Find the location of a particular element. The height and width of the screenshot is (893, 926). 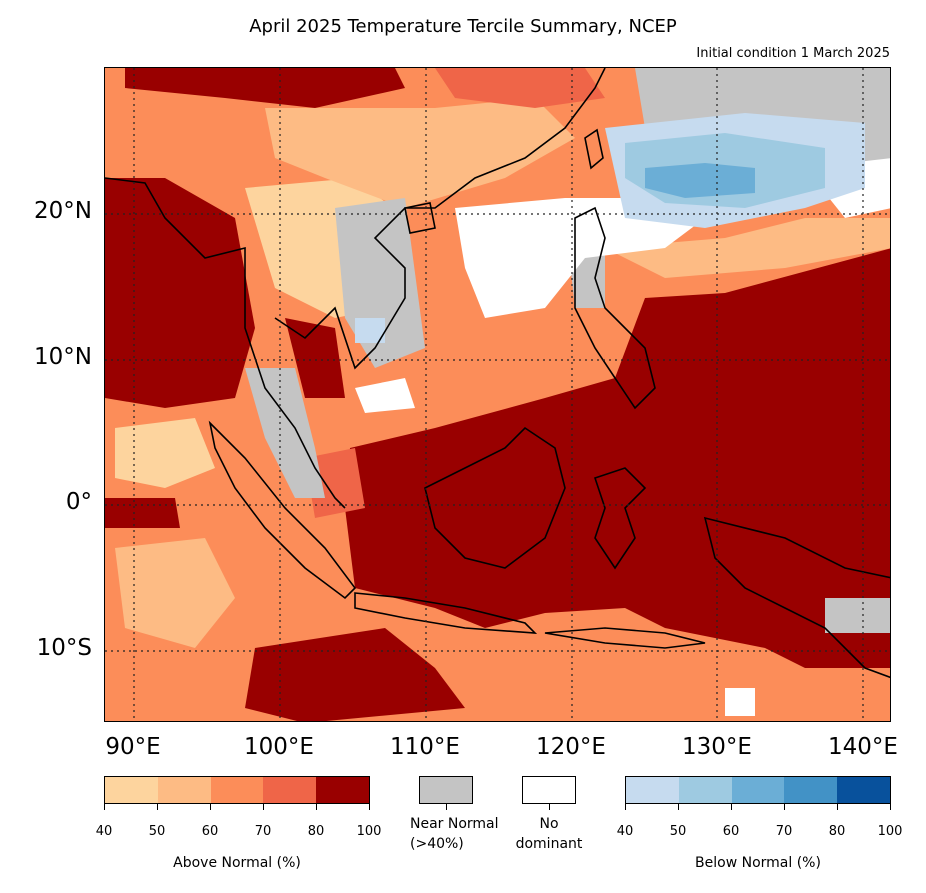

below-tick-80: 80 is located at coordinates (837, 831).